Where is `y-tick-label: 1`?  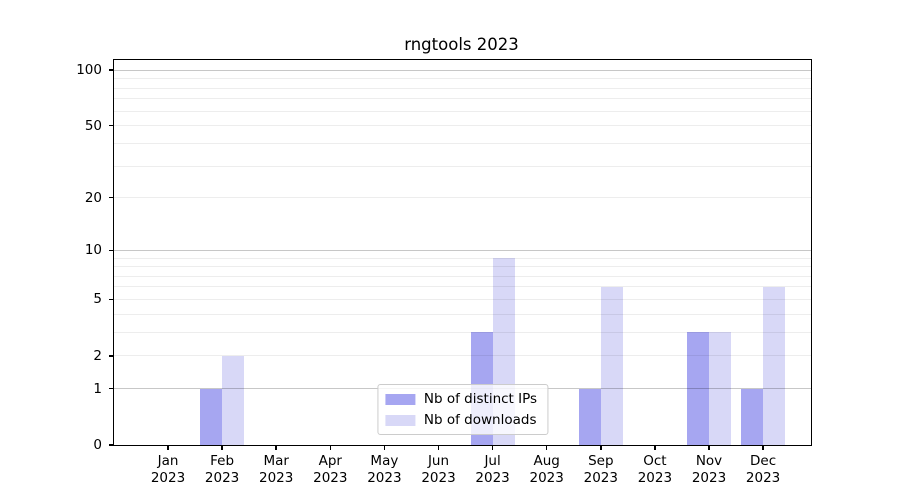 y-tick-label: 1 is located at coordinates (97, 388).